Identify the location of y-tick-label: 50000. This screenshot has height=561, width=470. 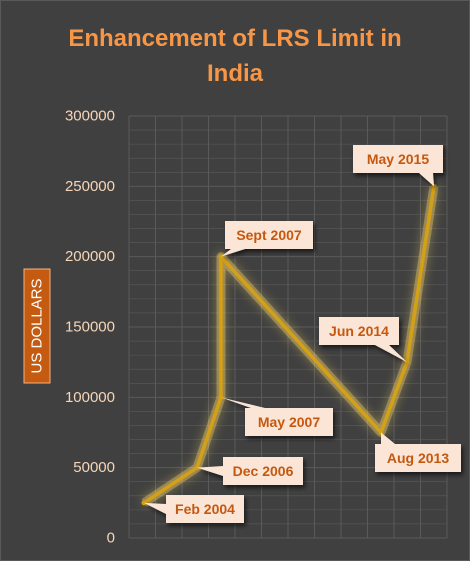
(94, 467).